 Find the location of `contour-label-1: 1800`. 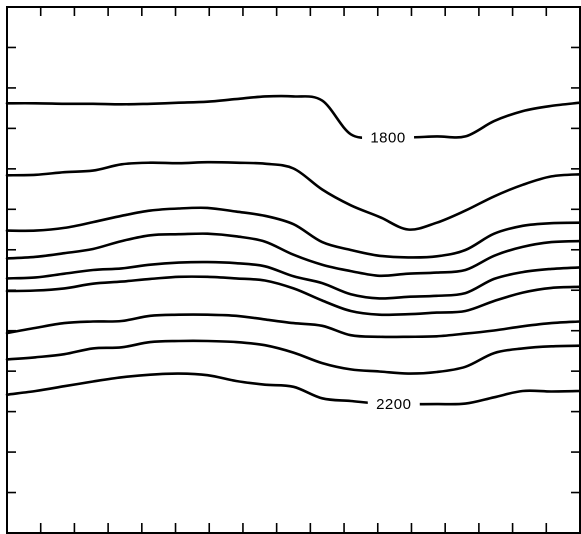

contour-label-1: 1800 is located at coordinates (388, 137).